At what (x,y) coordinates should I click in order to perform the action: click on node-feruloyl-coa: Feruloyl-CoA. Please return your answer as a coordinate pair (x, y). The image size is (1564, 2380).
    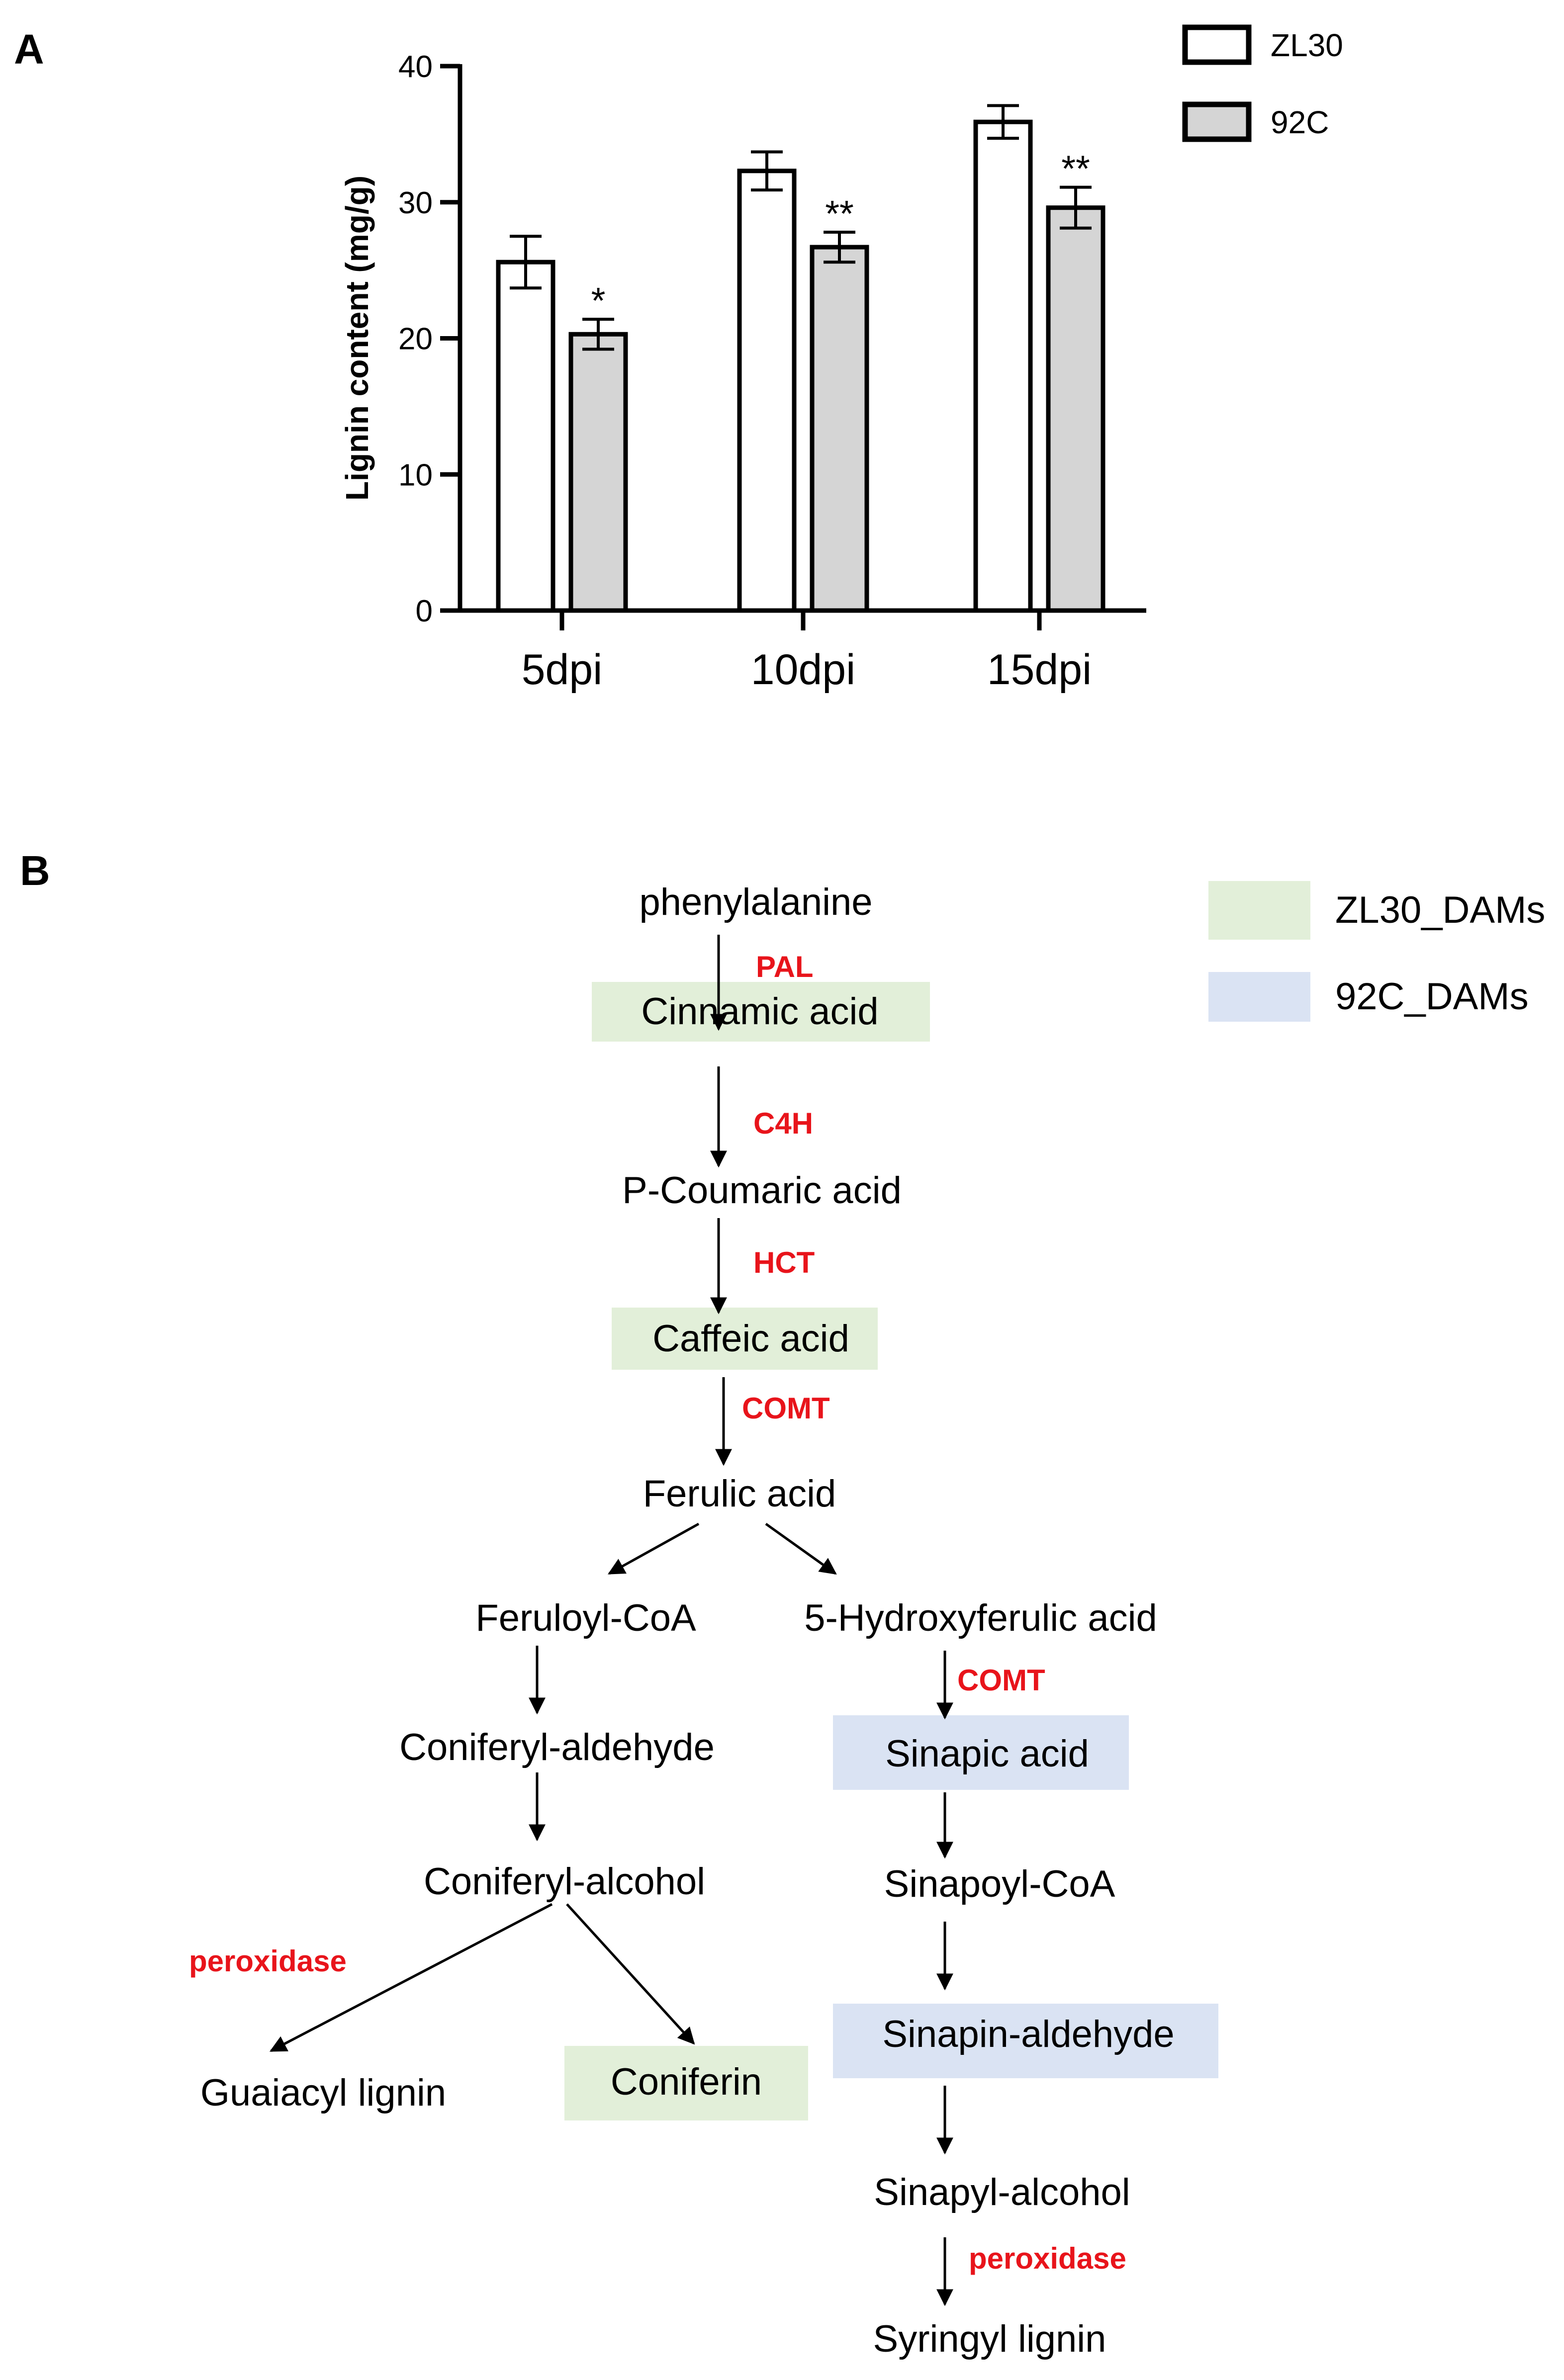
    Looking at the image, I should click on (585, 1618).